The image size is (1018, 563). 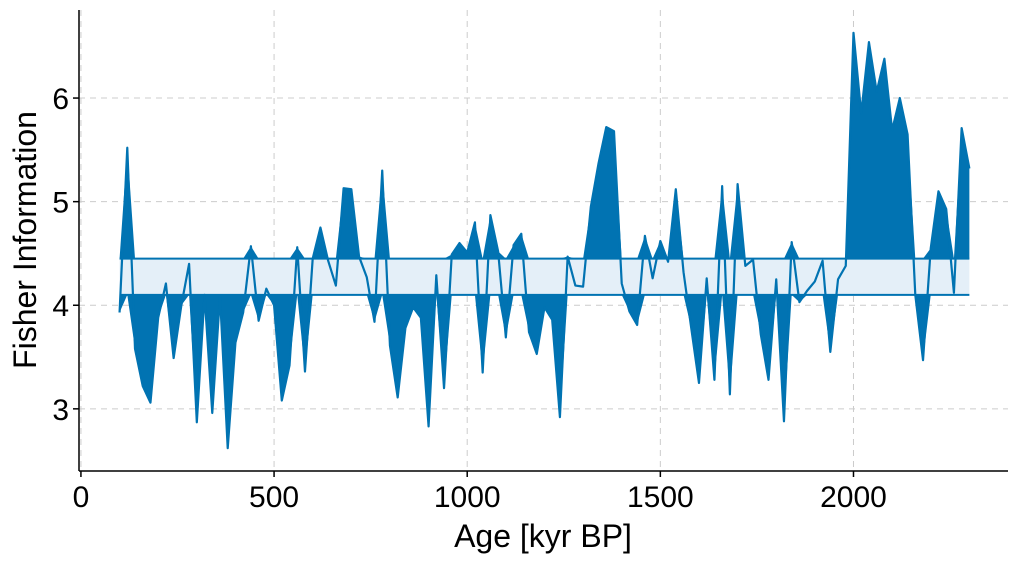 What do you see at coordinates (81, 497) in the screenshot?
I see `x-tick-label: 0` at bounding box center [81, 497].